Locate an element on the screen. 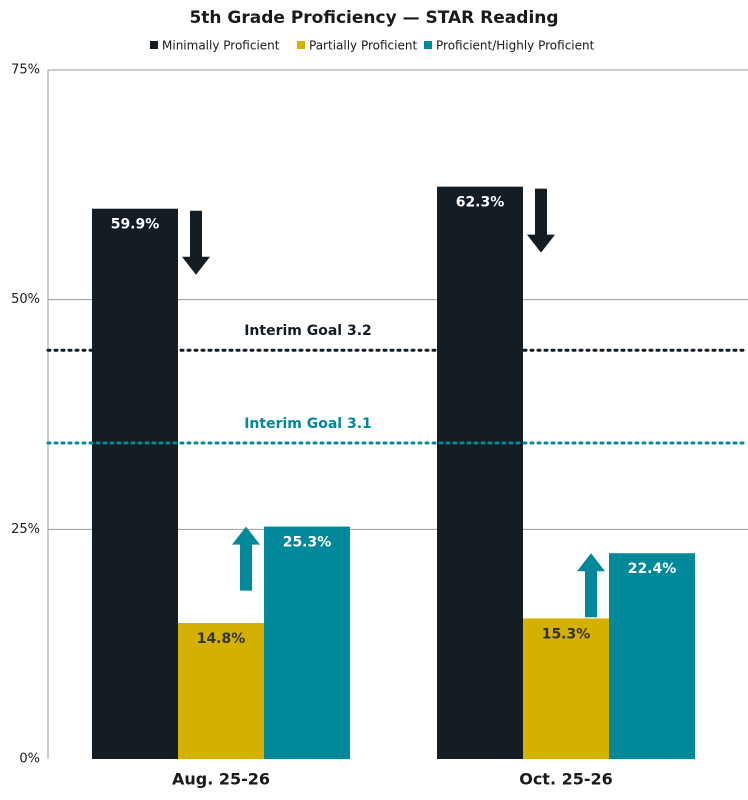 The image size is (748, 800). value-label: 62.3% is located at coordinates (480, 203).